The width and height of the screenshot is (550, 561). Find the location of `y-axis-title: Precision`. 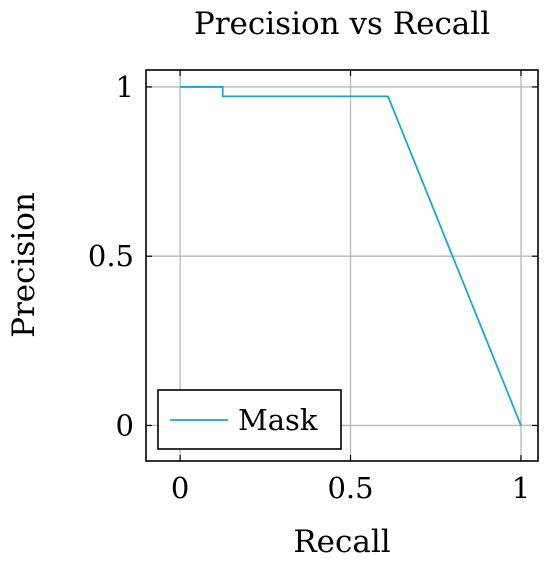

y-axis-title: Precision is located at coordinates (24, 265).